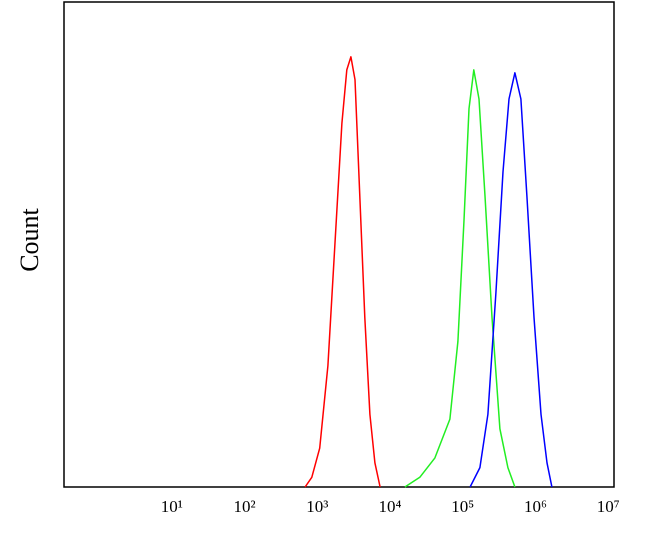 This screenshot has height=533, width=645. Describe the element at coordinates (172, 506) in the screenshot. I see `x-tick-label: 10¹` at that location.